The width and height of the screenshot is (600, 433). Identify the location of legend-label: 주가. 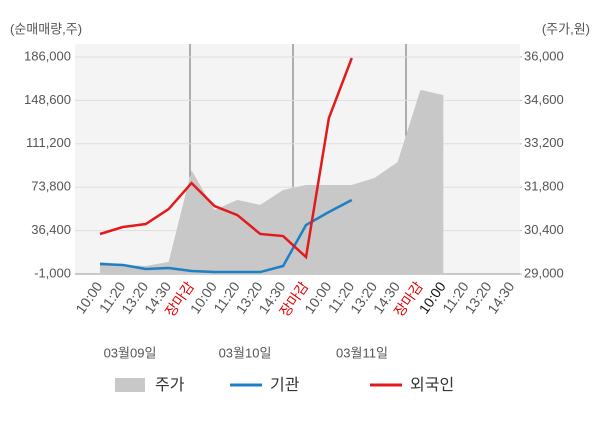
(170, 385).